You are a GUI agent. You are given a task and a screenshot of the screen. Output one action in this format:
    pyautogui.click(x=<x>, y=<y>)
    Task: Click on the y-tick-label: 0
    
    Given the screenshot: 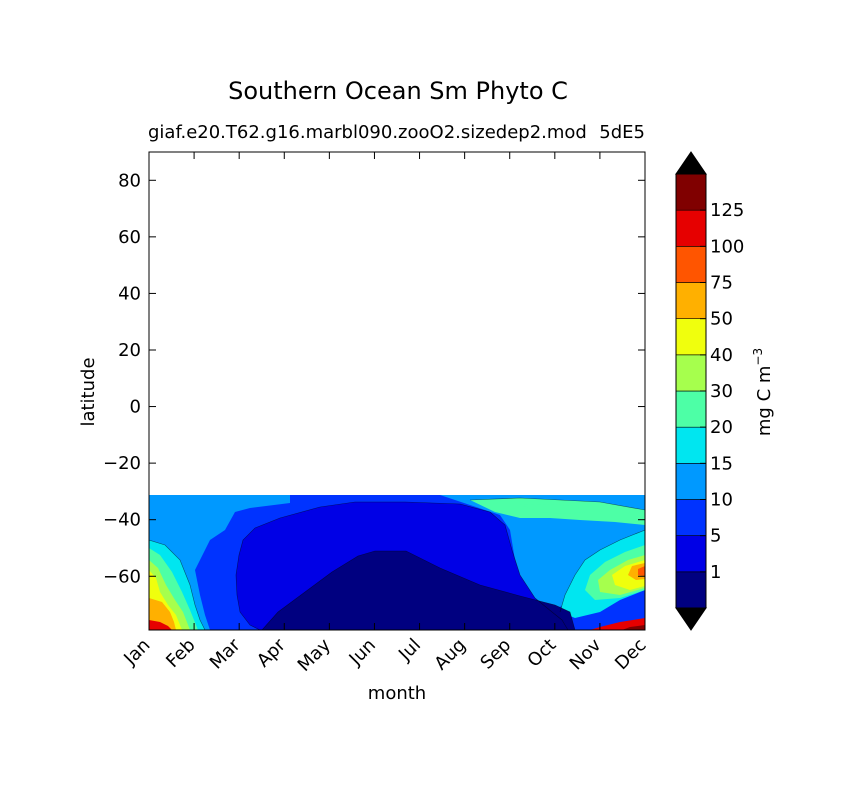 What is the action you would take?
    pyautogui.click(x=135, y=407)
    